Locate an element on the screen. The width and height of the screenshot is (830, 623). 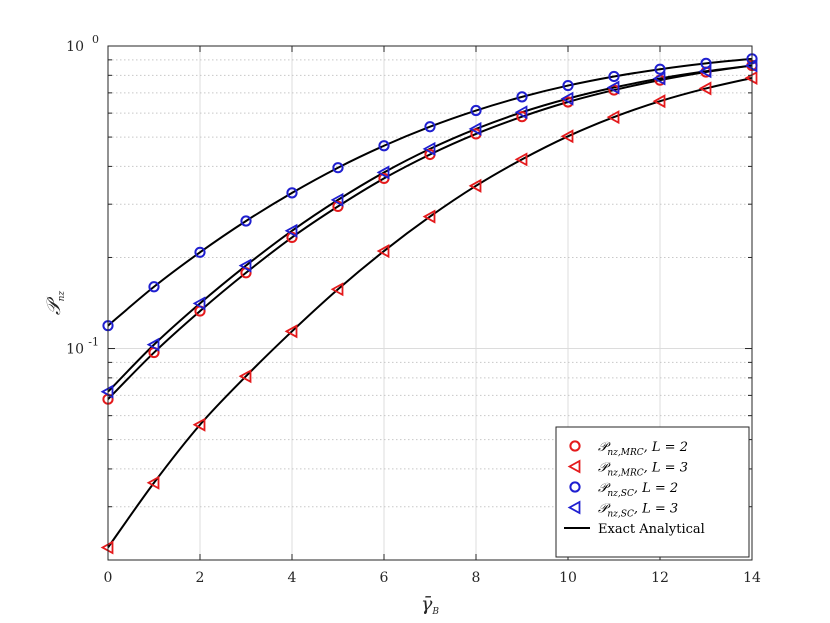
x-tick-label: 2 is located at coordinates (200, 578).